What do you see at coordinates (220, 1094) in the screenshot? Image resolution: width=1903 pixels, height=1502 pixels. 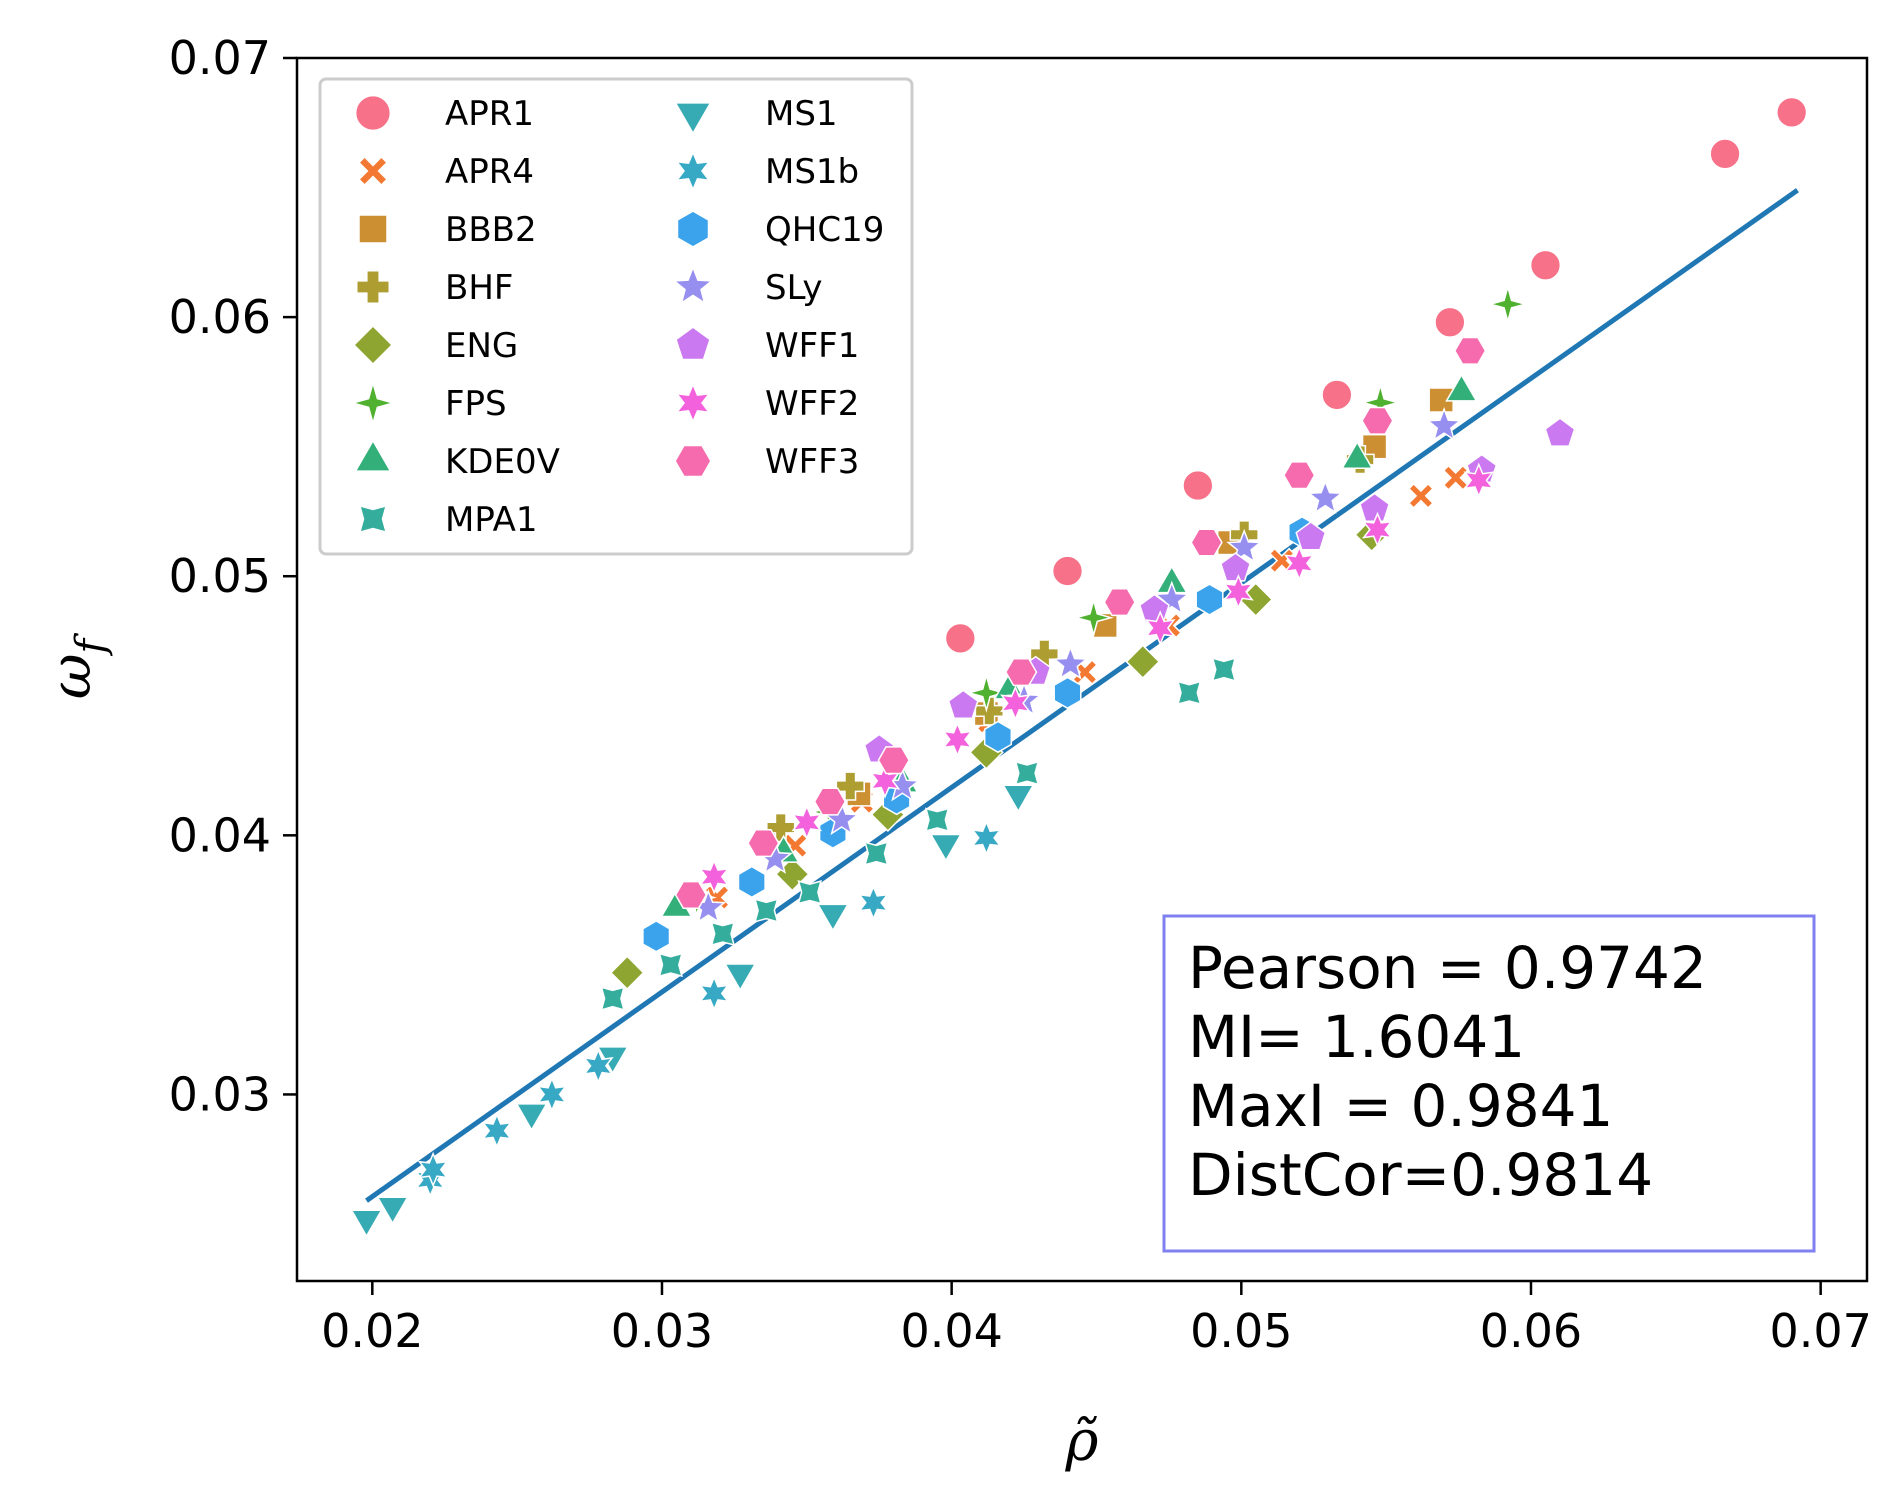 I see `y-tick-label: 0.03` at bounding box center [220, 1094].